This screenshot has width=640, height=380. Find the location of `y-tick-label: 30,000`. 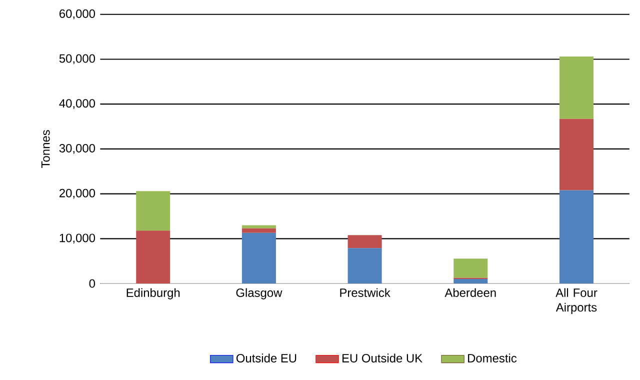

y-tick-label: 30,000 is located at coordinates (77, 149).